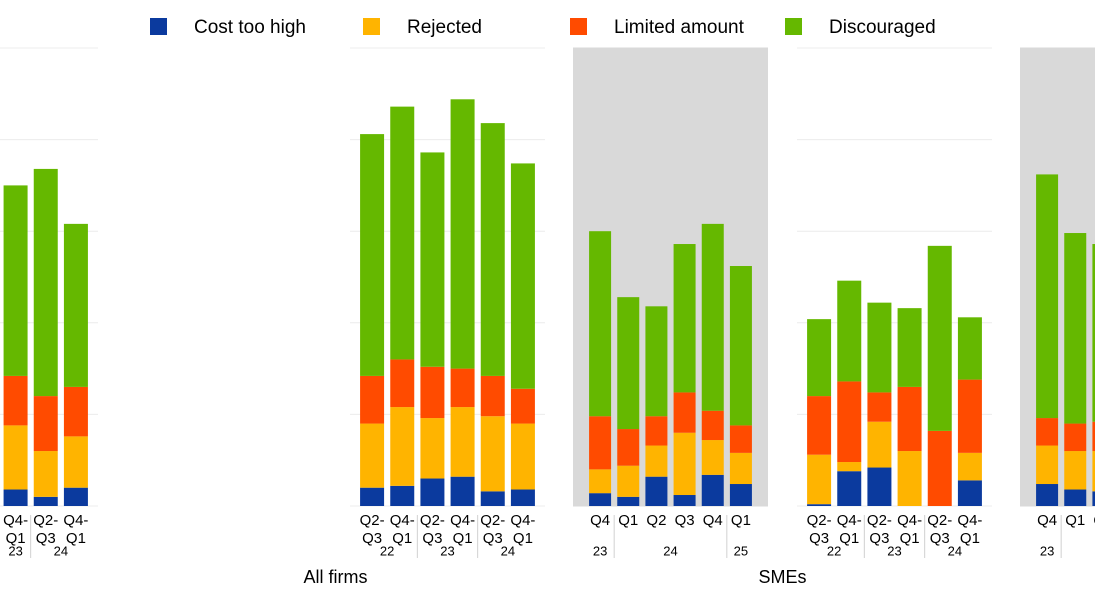 Image resolution: width=1095 pixels, height=600 pixels. Describe the element at coordinates (336, 577) in the screenshot. I see `group-label: All firms` at that location.